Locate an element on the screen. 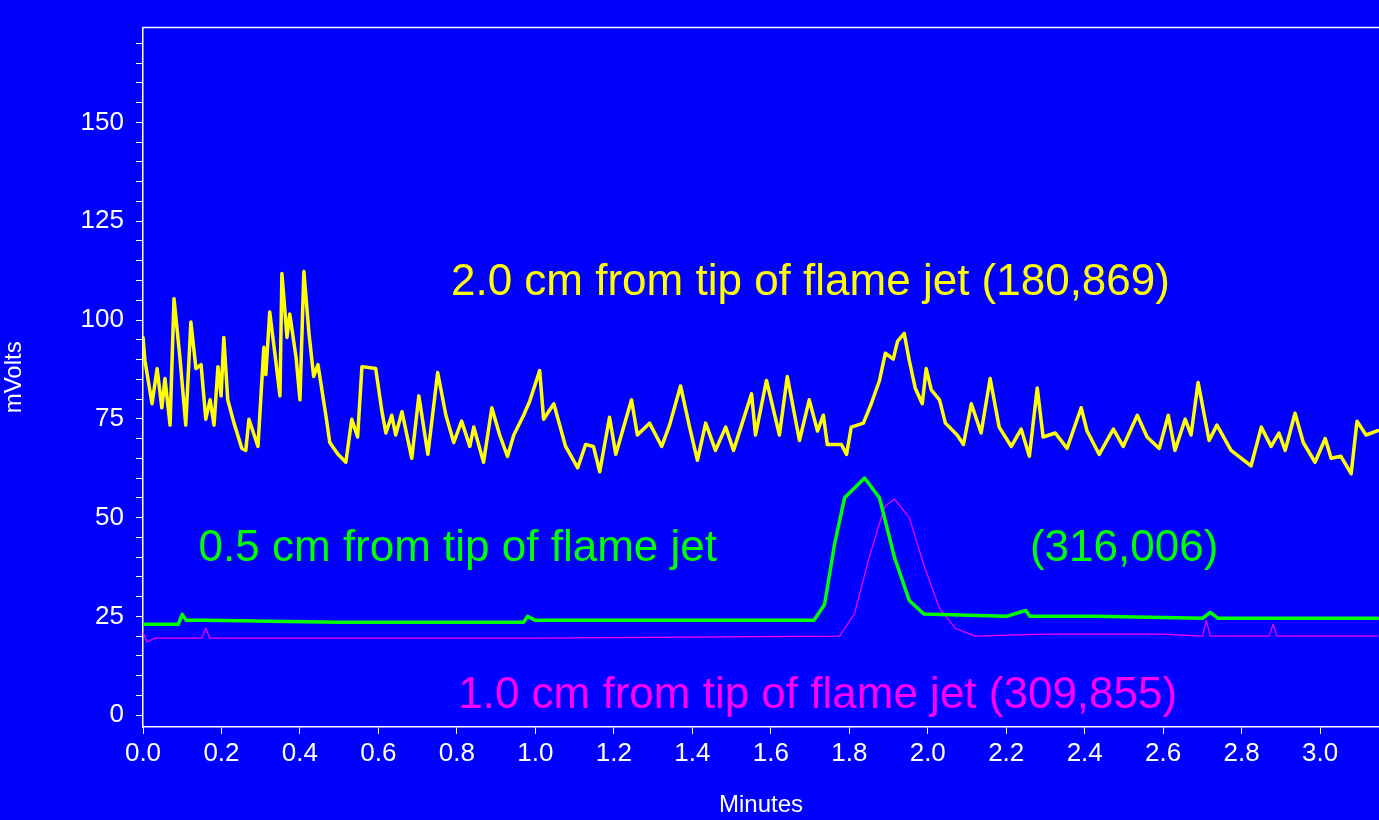  x-tick-label: 0.4 is located at coordinates (300, 751).